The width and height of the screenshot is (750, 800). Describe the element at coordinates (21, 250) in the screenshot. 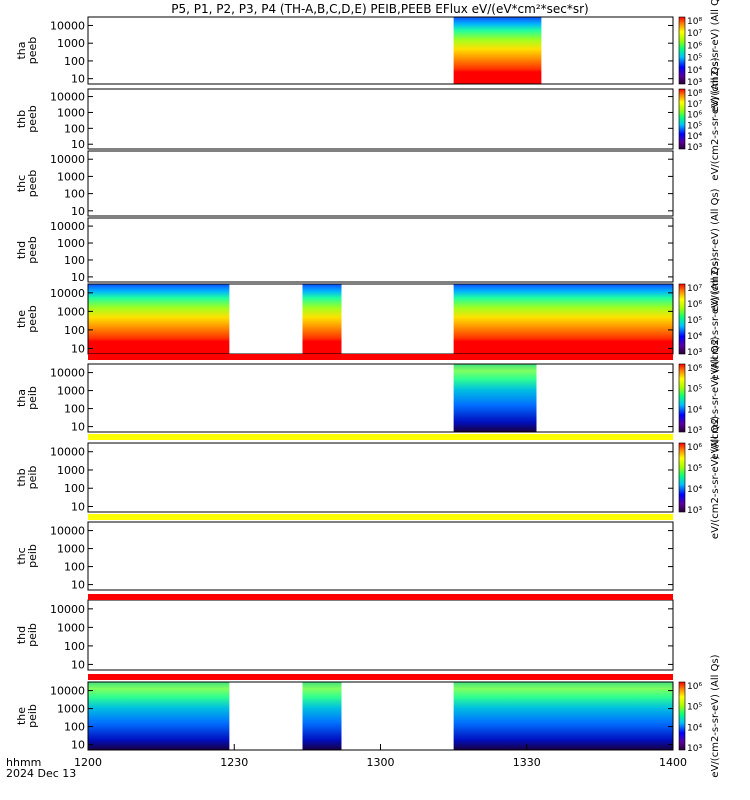

I see `panel-probe-label: thd` at that location.